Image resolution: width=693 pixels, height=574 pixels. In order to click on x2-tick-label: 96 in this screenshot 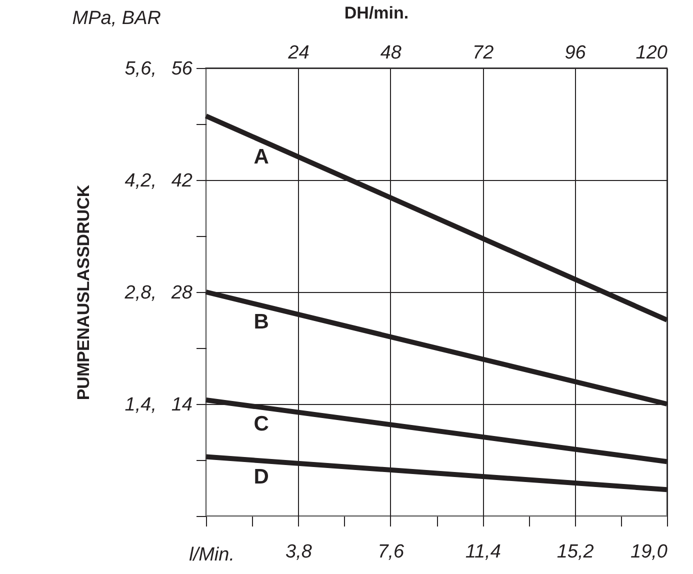, I will do `click(575, 53)`.